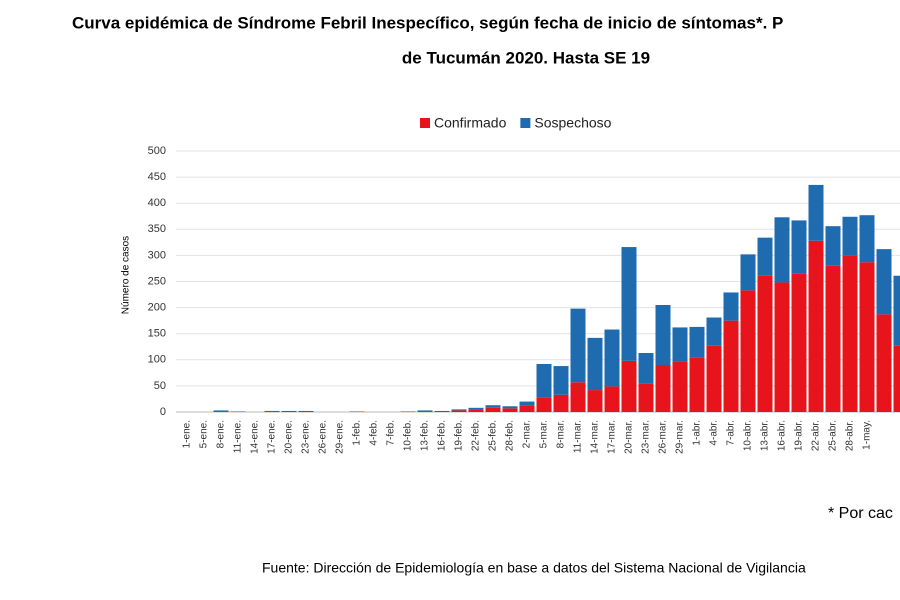  Describe the element at coordinates (527, 434) in the screenshot. I see `x-tick-label: 2-mar.` at that location.